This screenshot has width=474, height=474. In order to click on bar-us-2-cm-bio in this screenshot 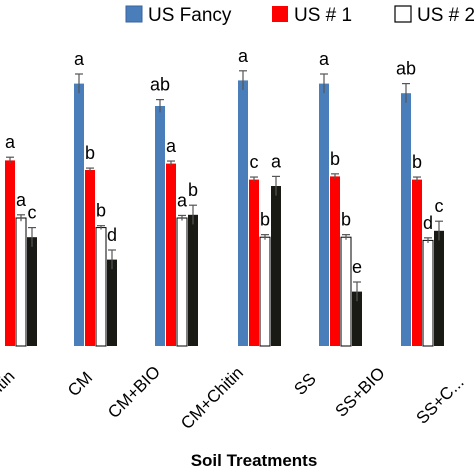, I will do `click(182, 282)`.